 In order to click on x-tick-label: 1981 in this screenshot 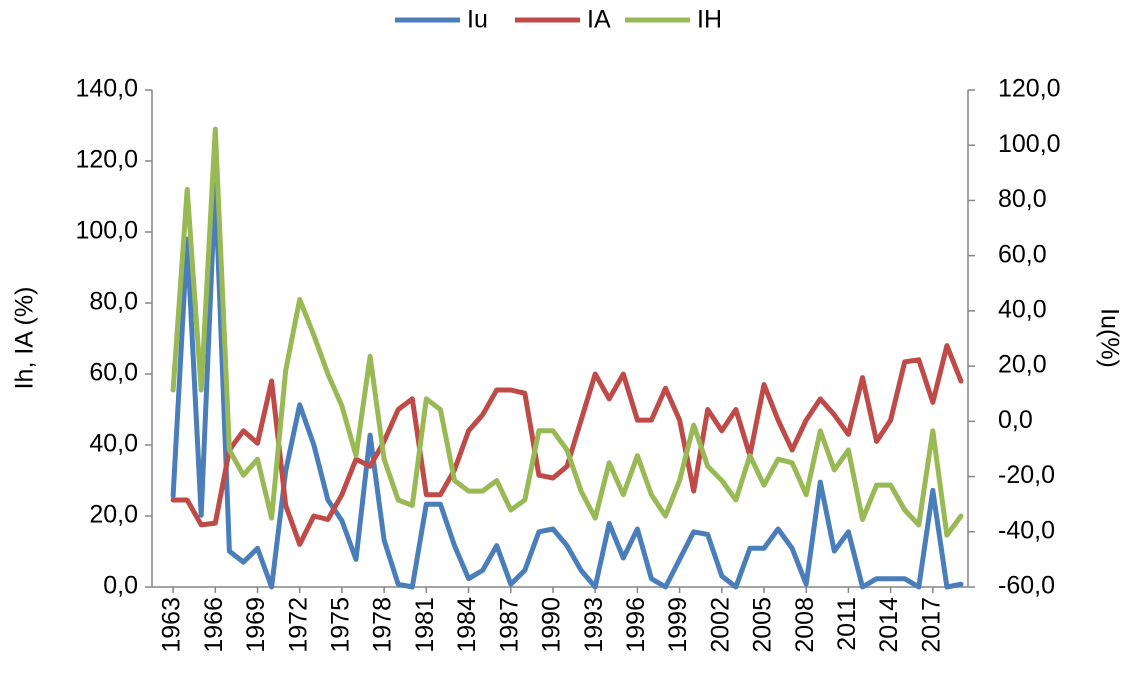, I will do `click(425, 625)`.